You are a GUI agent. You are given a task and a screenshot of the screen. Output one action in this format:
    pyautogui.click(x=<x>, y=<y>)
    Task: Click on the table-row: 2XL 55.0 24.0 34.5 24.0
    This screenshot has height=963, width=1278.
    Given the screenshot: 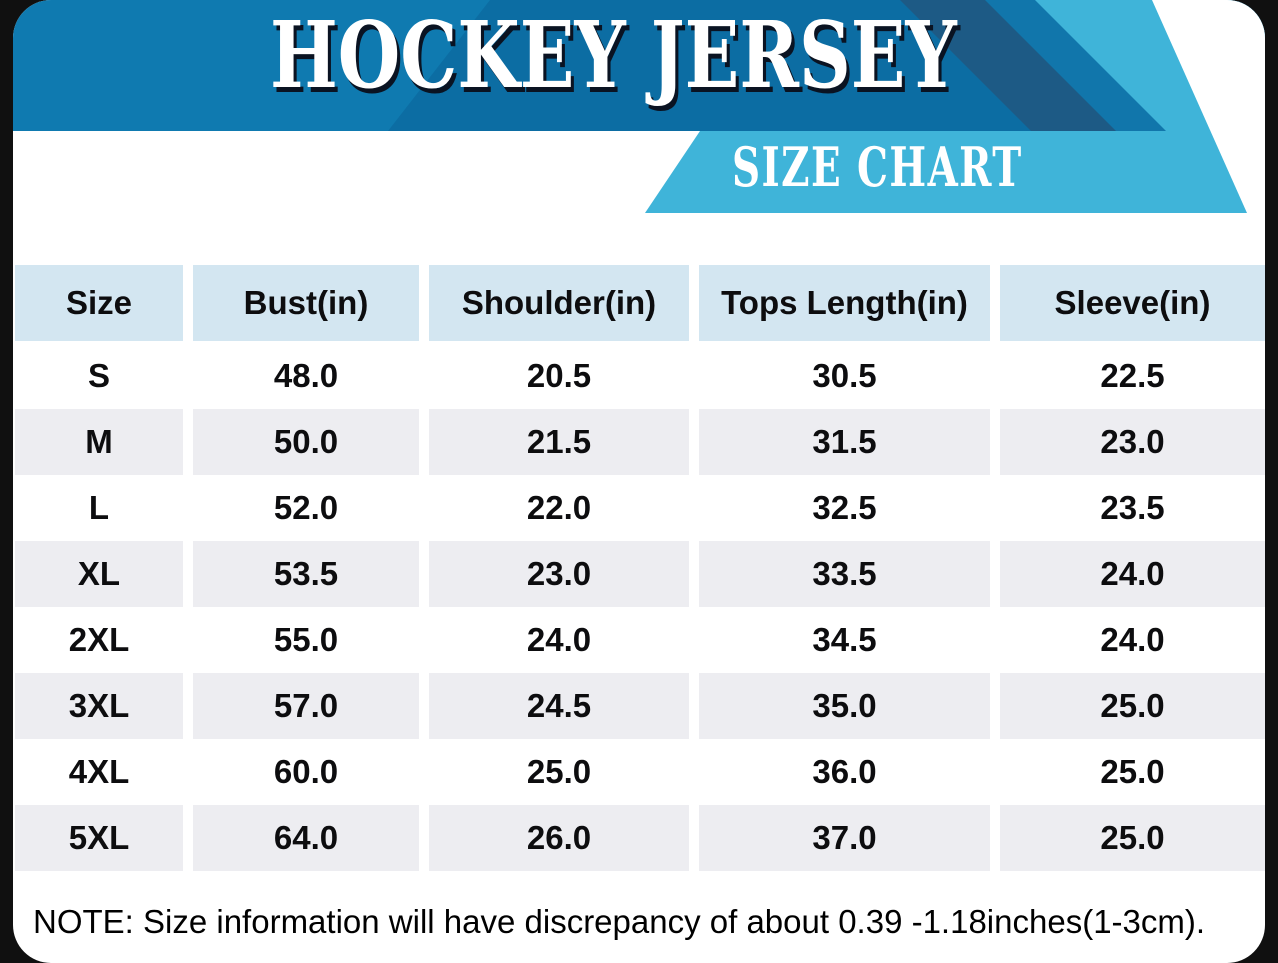 What is the action you would take?
    pyautogui.click(x=640, y=640)
    